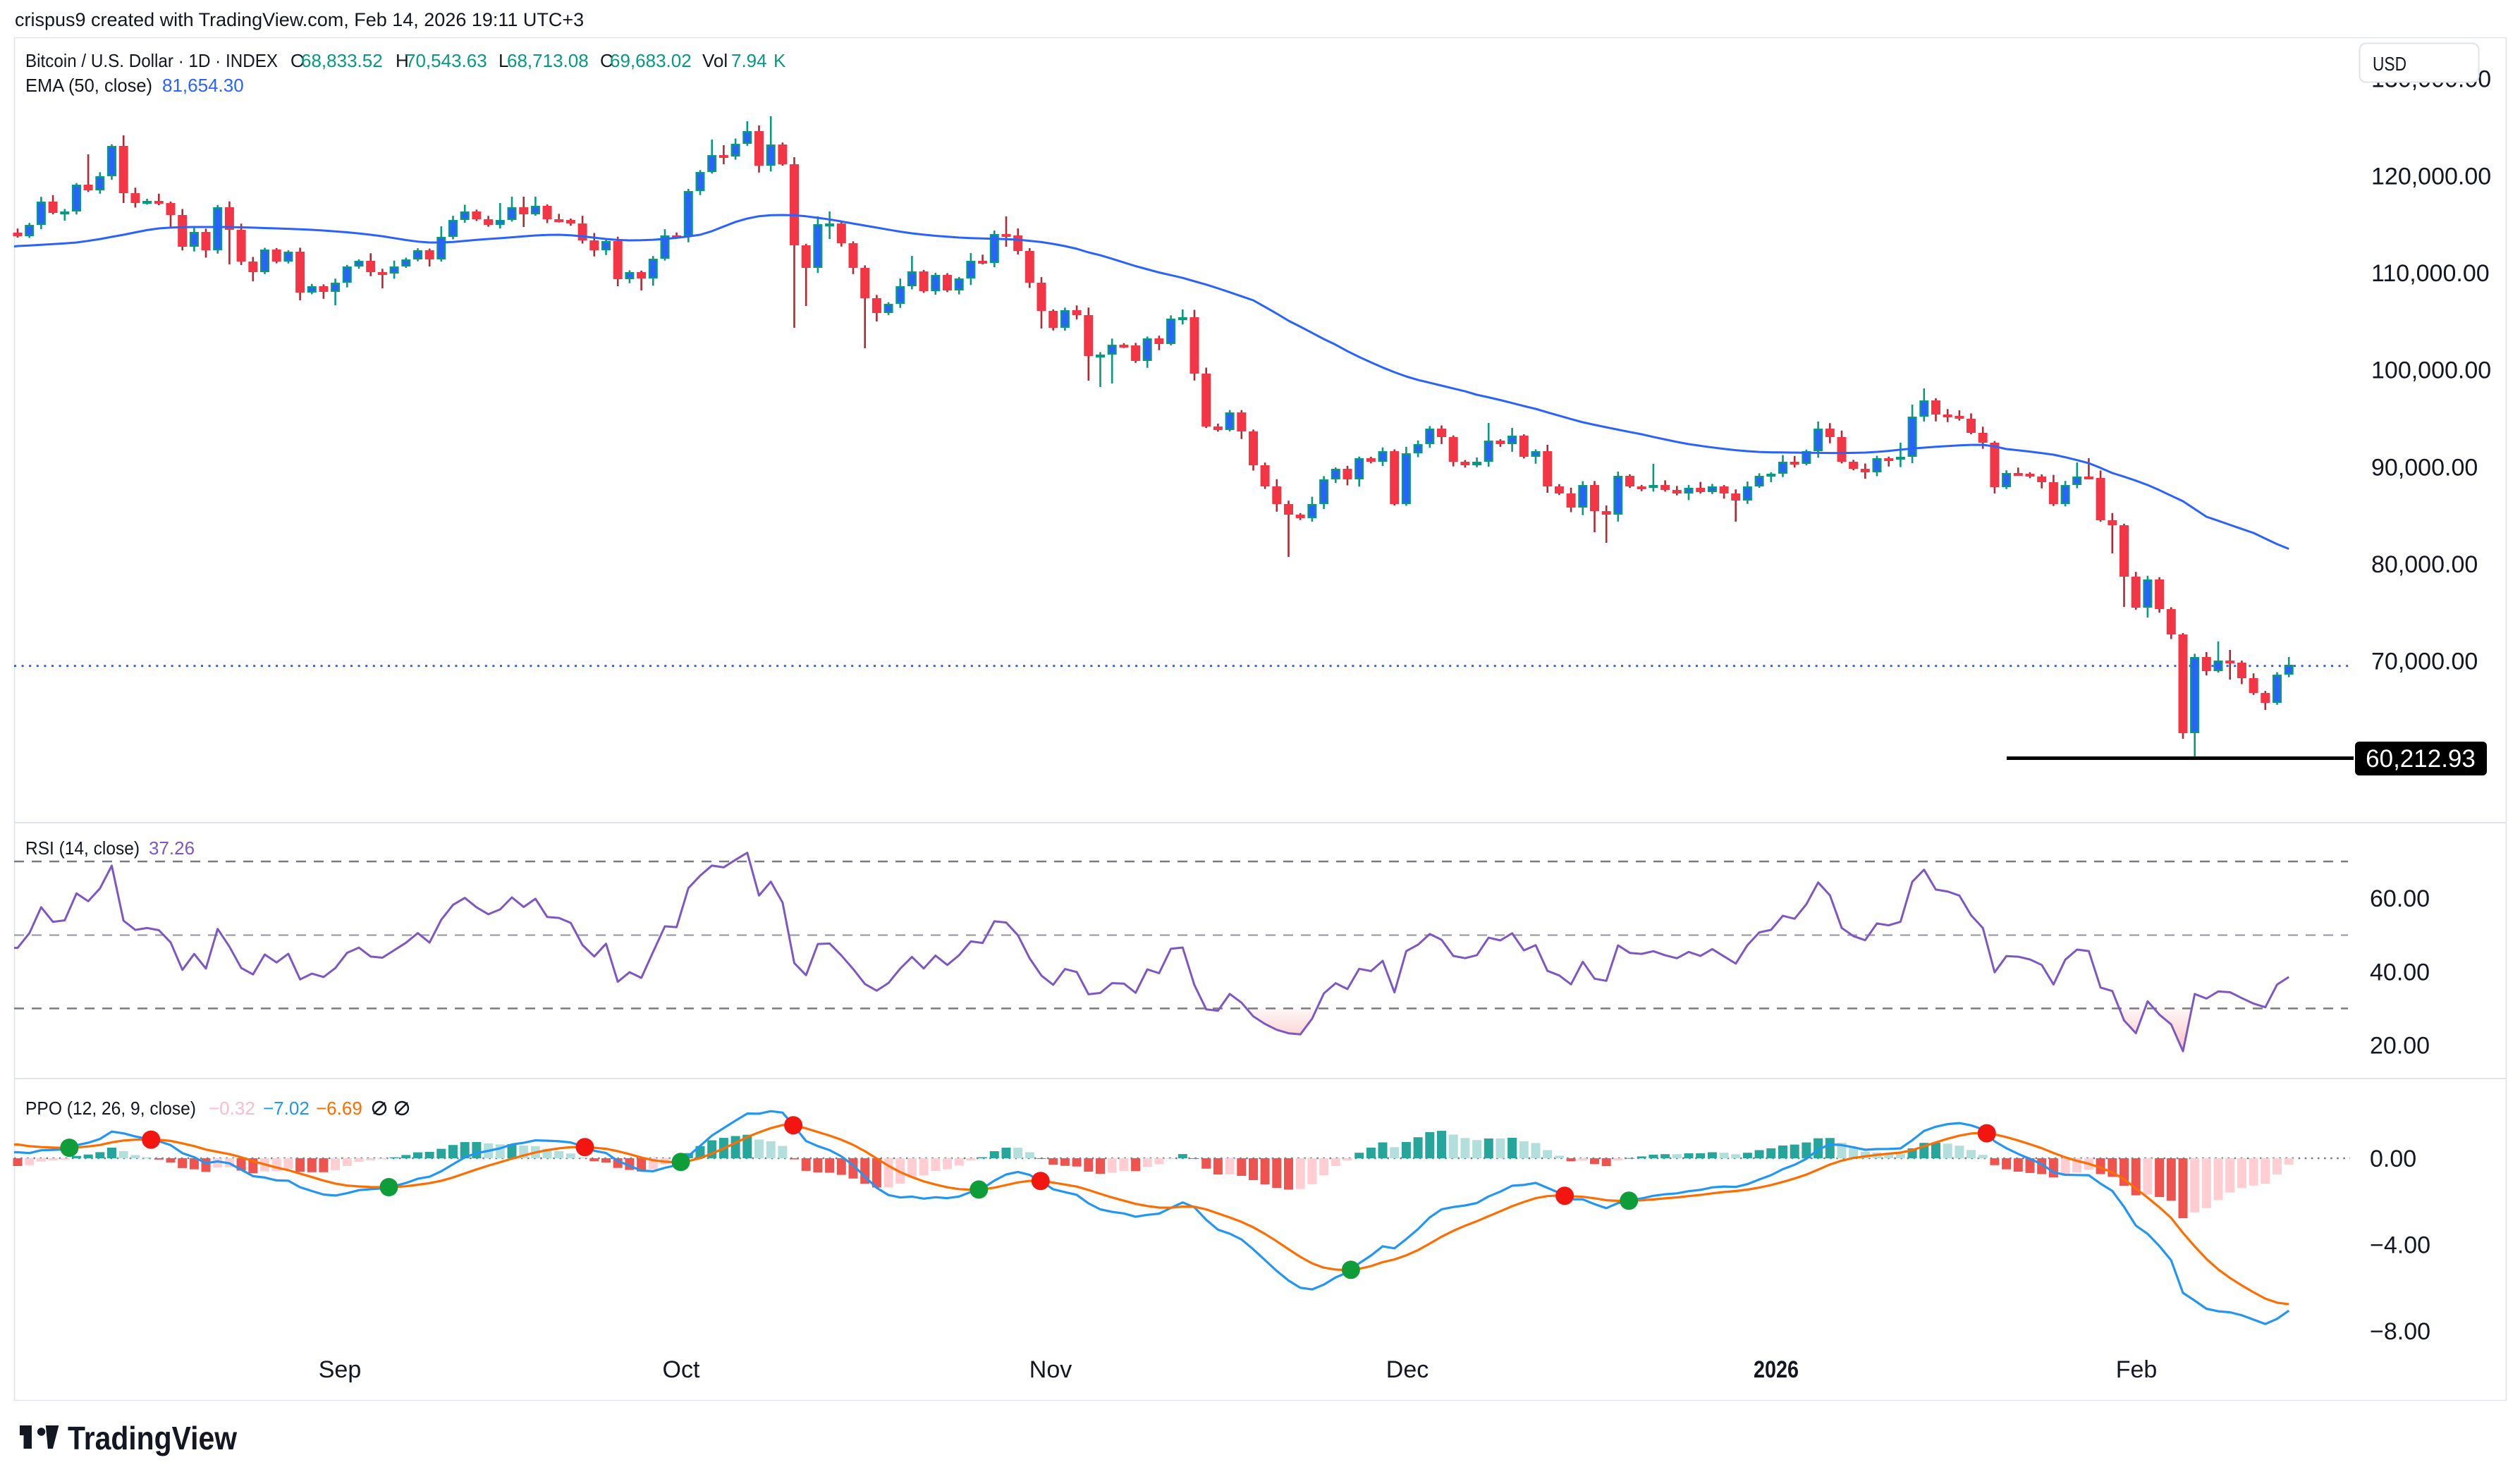 The width and height of the screenshot is (2520, 1479). I want to click on svg-text: Vol, so click(715, 60).